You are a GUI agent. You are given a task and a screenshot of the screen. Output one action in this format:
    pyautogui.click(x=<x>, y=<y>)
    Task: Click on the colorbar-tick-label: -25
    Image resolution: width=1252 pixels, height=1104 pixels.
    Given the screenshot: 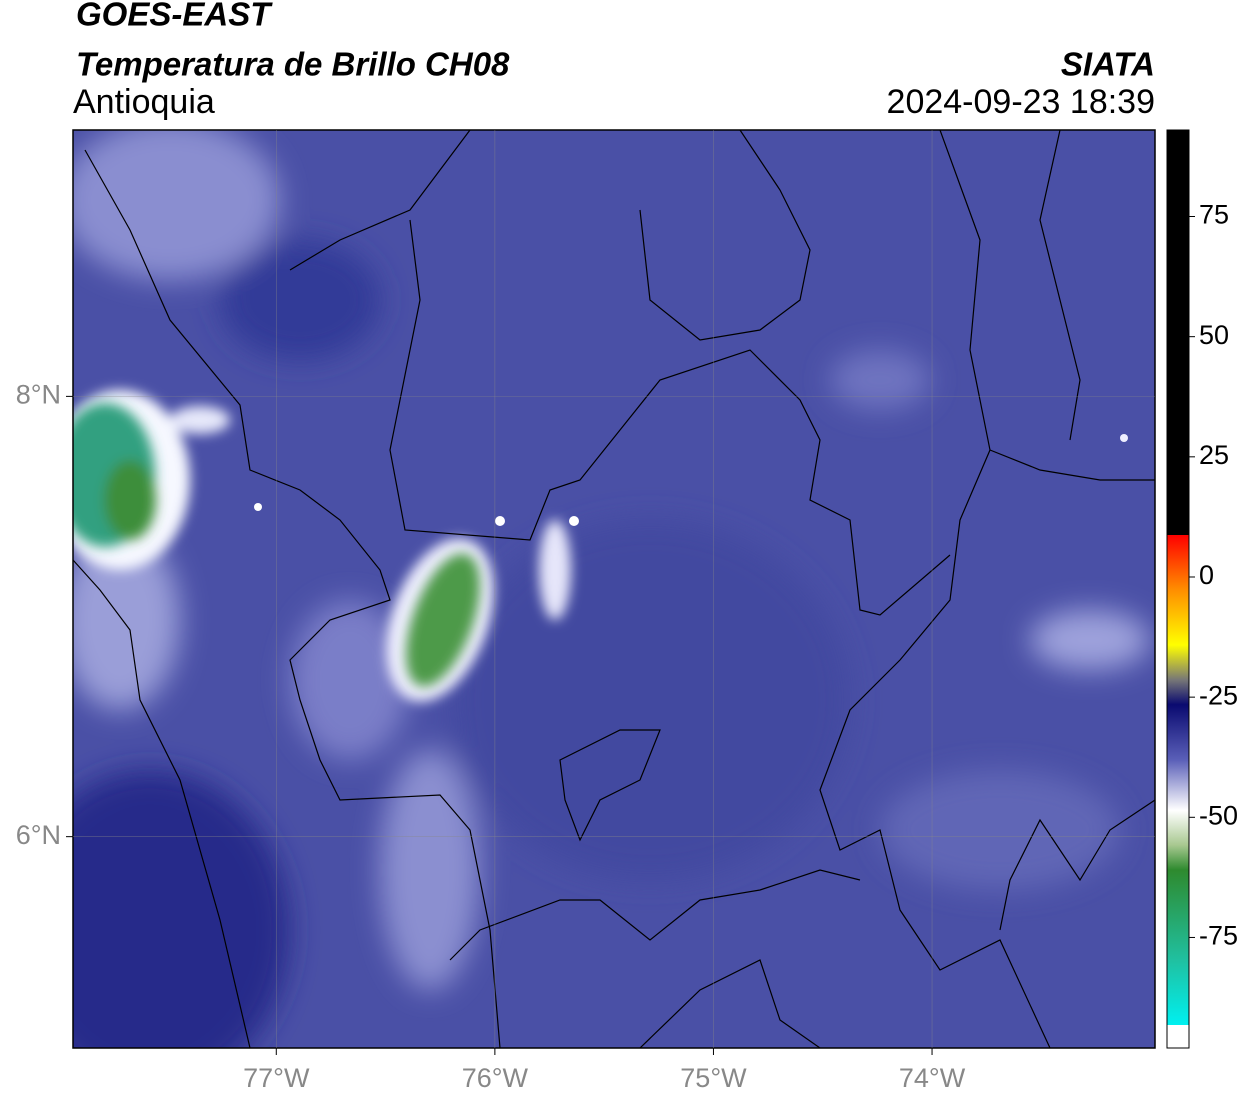 What is the action you would take?
    pyautogui.click(x=1218, y=695)
    